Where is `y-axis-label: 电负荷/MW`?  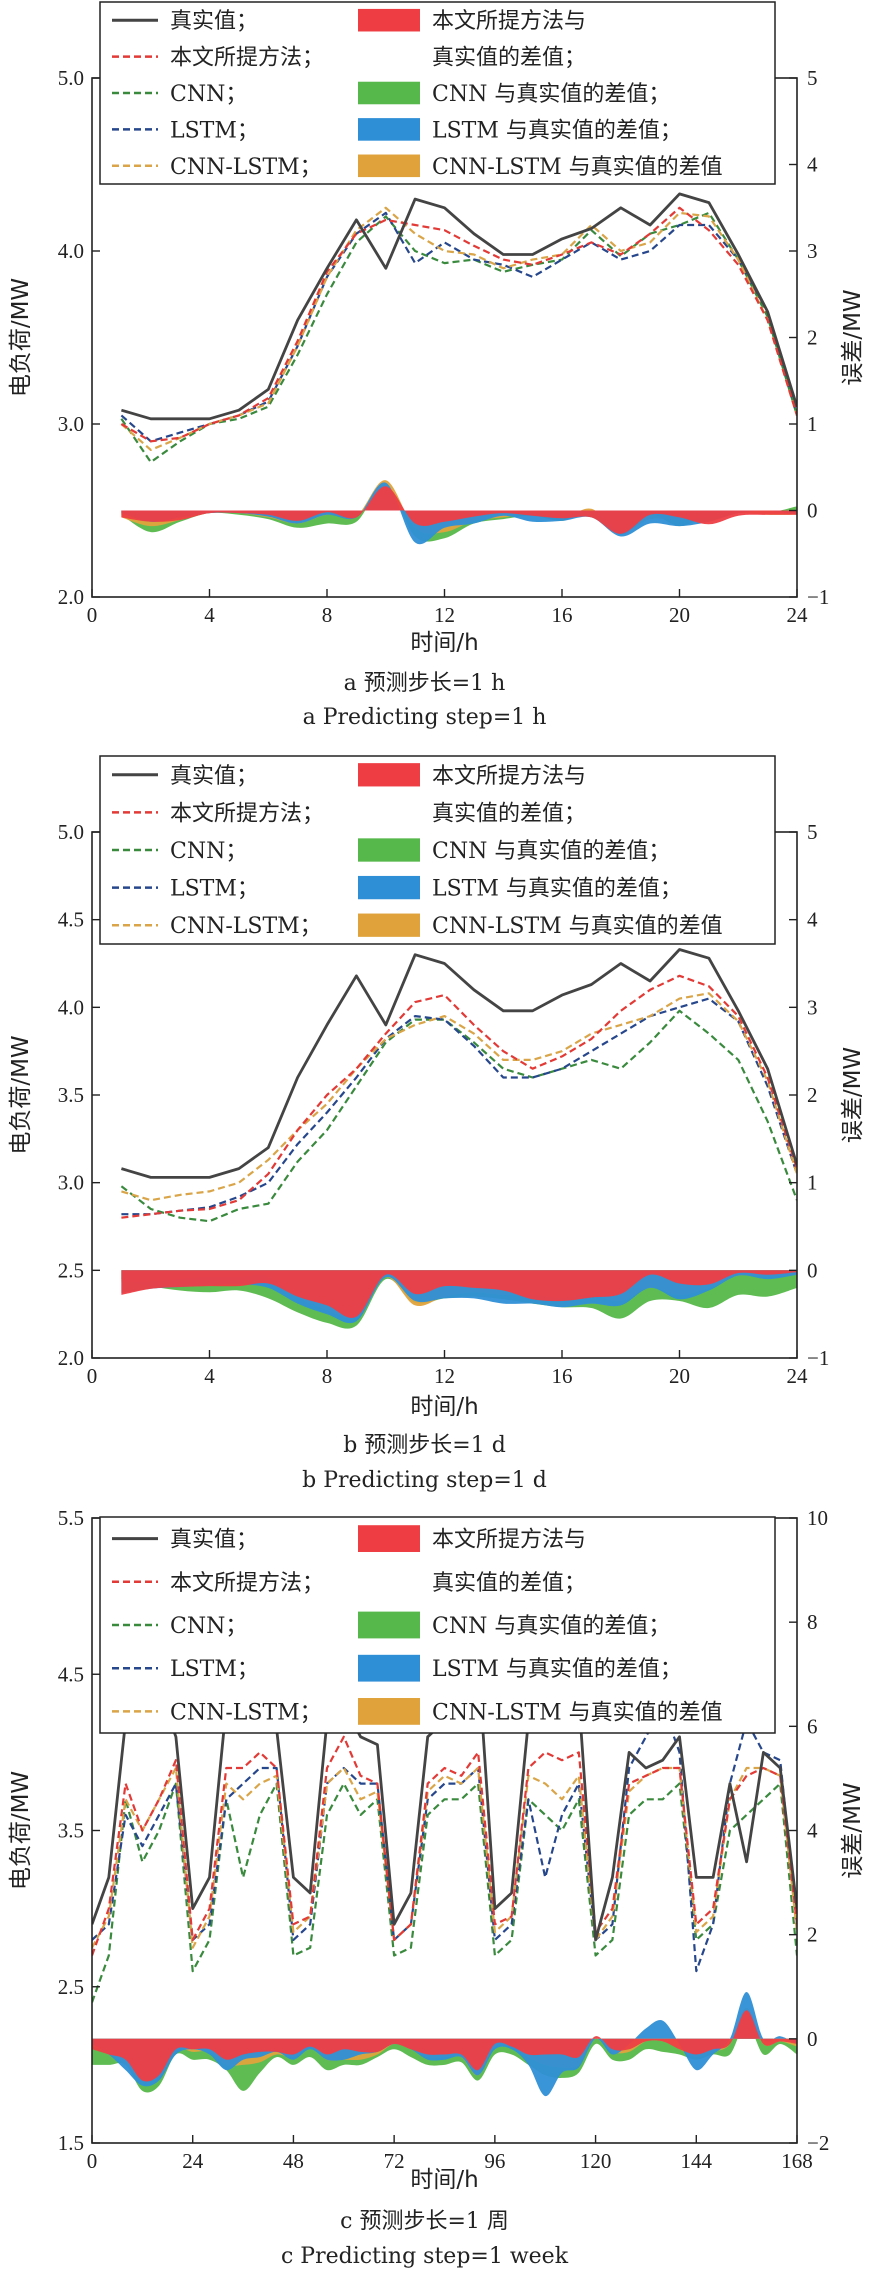
y-axis-label: 电负荷/MW is located at coordinates (21, 1830).